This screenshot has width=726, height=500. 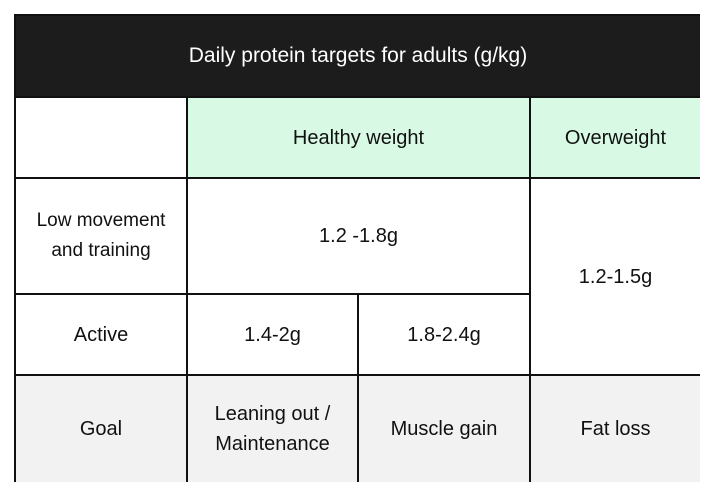 What do you see at coordinates (100, 235) in the screenshot?
I see `row-label-low-movement: Low movement and training` at bounding box center [100, 235].